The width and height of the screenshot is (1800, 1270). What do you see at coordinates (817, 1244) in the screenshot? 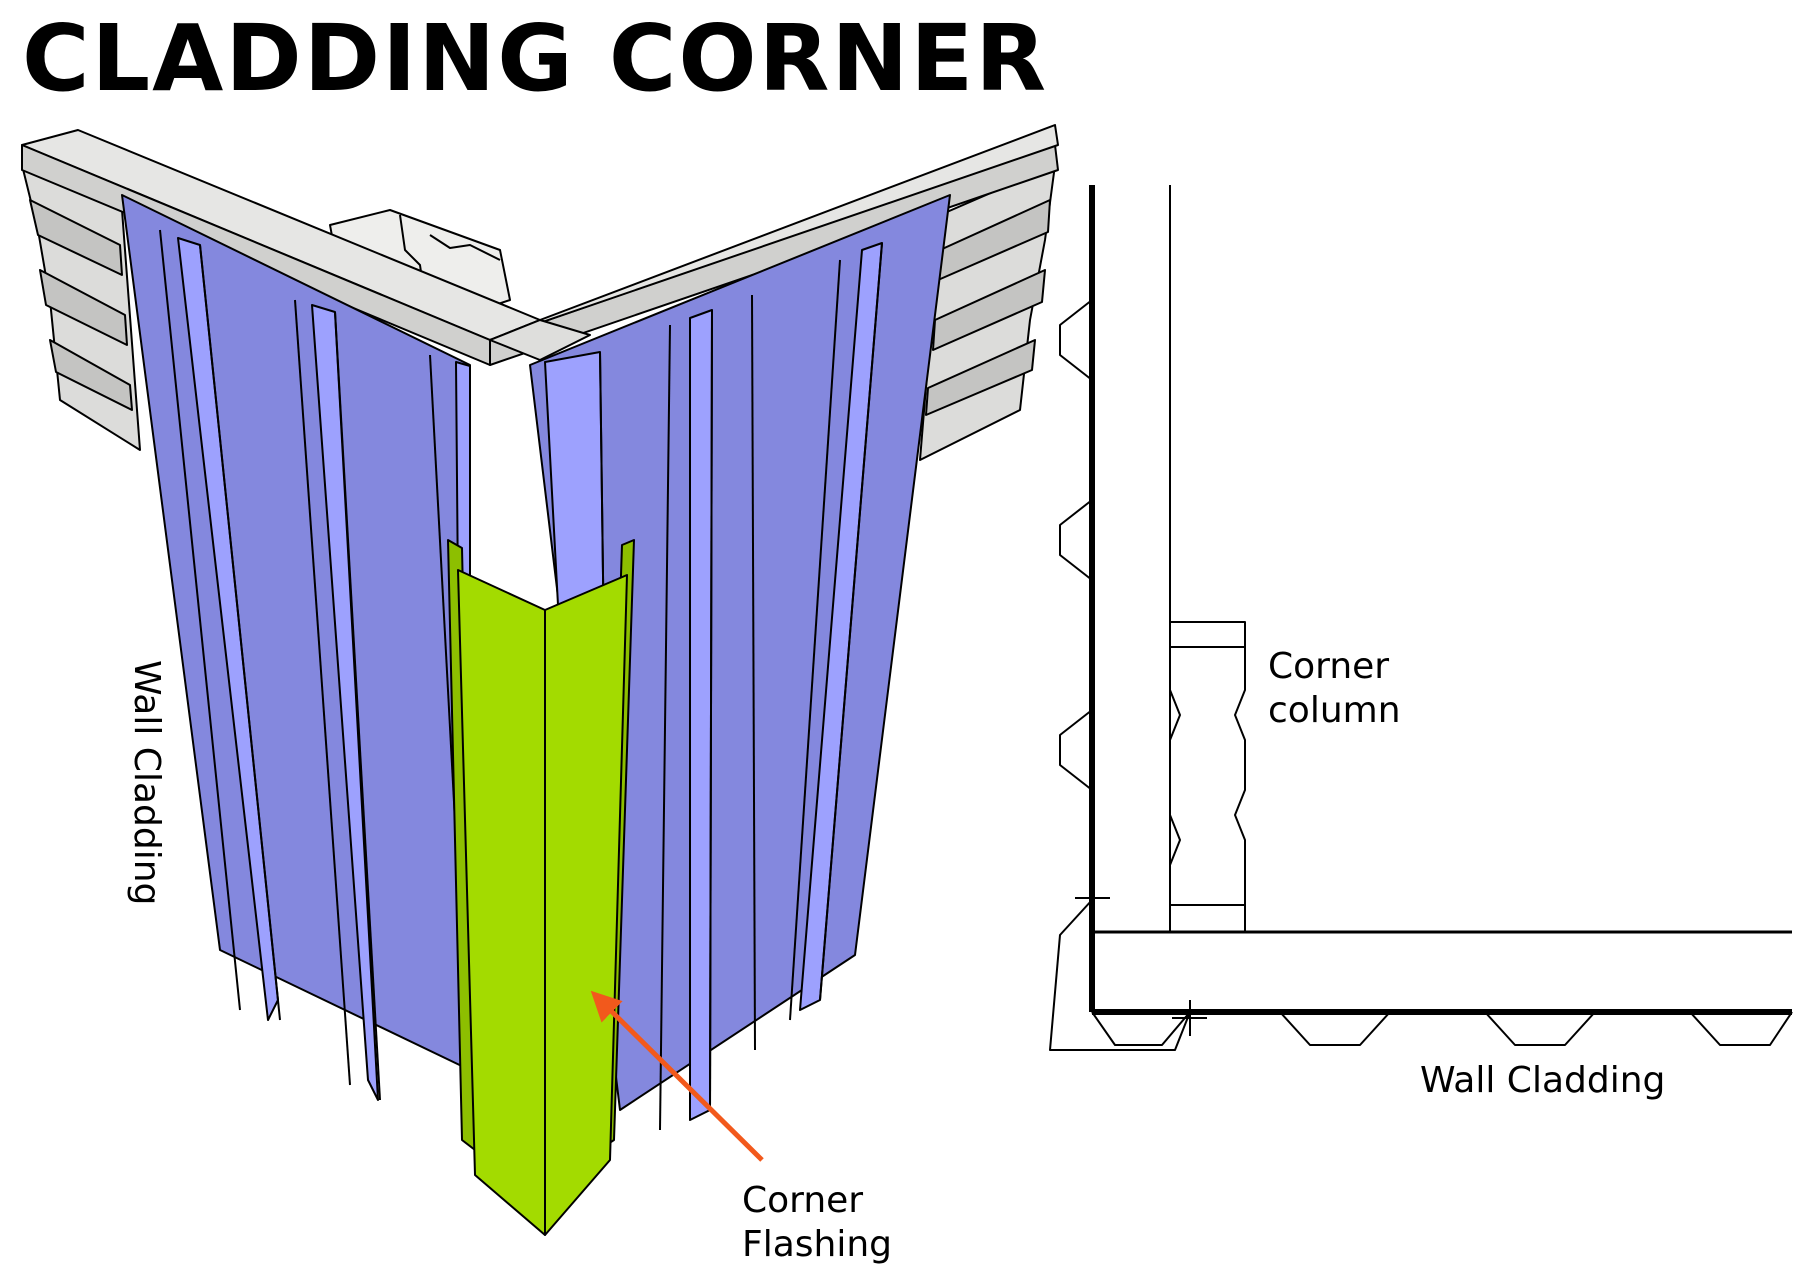
I see `corner-flashing-label-line2: Flashing` at bounding box center [817, 1244].